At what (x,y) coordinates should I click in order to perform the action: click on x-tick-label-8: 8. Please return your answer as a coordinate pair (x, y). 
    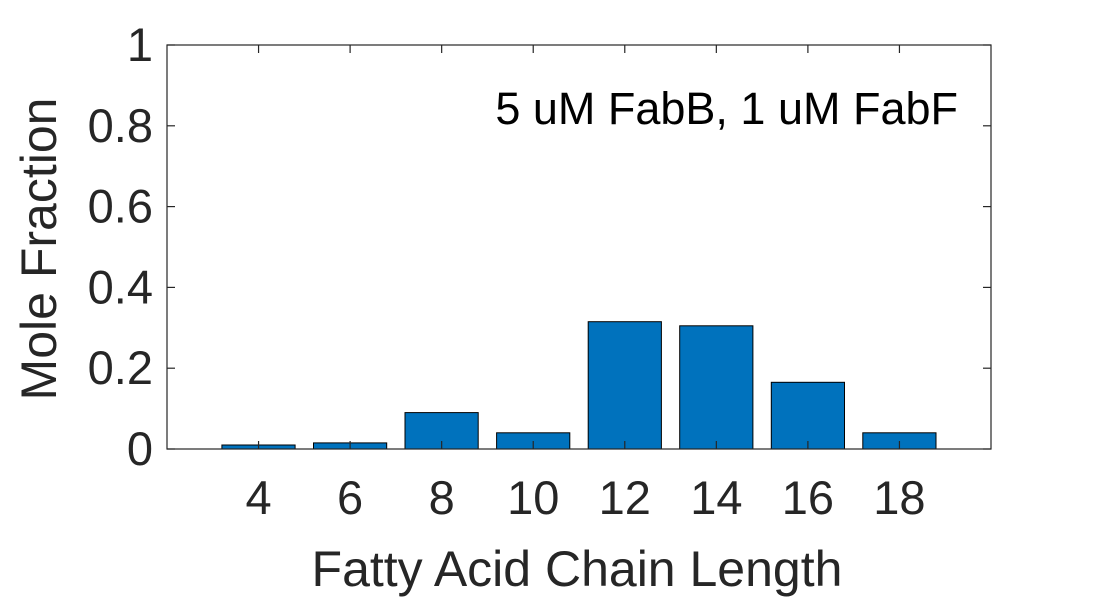
    Looking at the image, I should click on (442, 497).